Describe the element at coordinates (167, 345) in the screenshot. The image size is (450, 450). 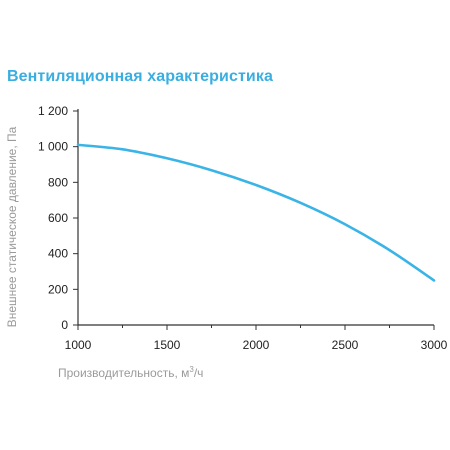
I see `x-tick-label: 1500` at that location.